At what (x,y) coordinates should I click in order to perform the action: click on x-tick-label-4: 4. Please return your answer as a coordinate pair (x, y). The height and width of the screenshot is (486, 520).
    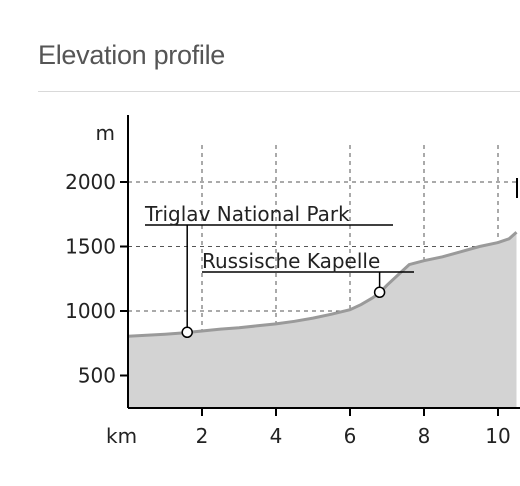
    Looking at the image, I should click on (276, 436).